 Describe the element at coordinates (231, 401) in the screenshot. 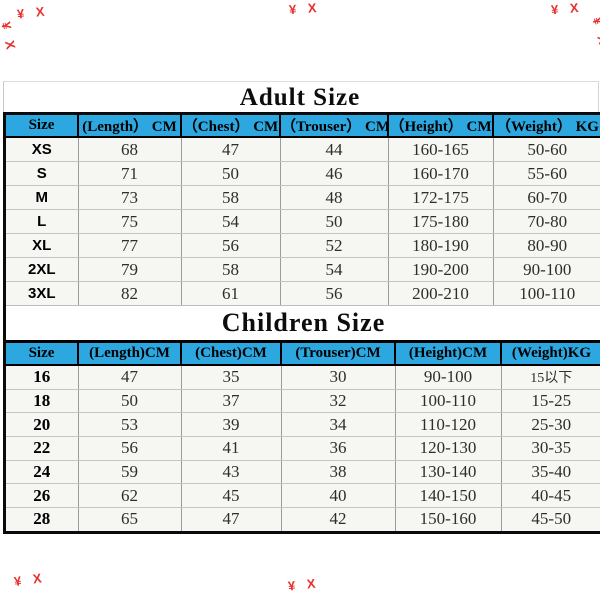

I see `children-cell: 37` at that location.